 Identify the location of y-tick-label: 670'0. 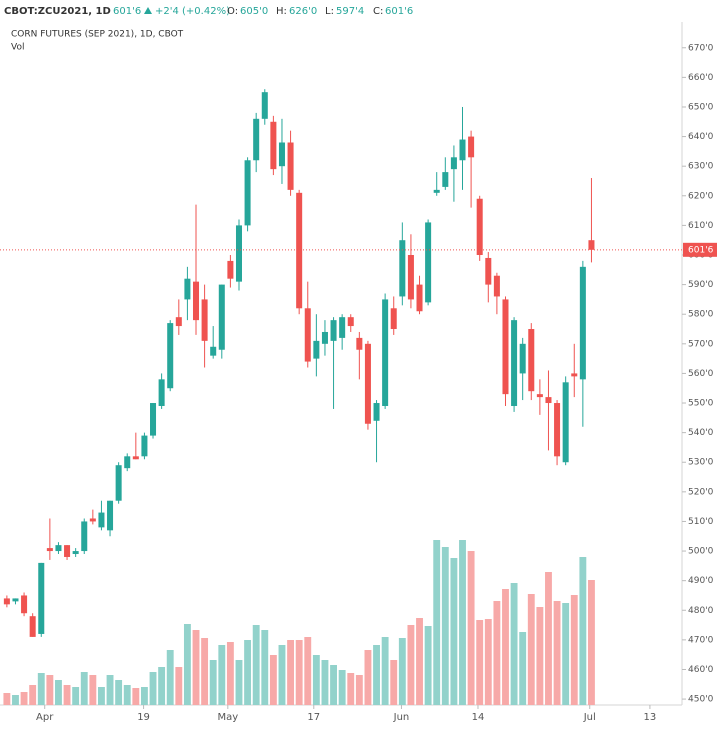
(701, 48).